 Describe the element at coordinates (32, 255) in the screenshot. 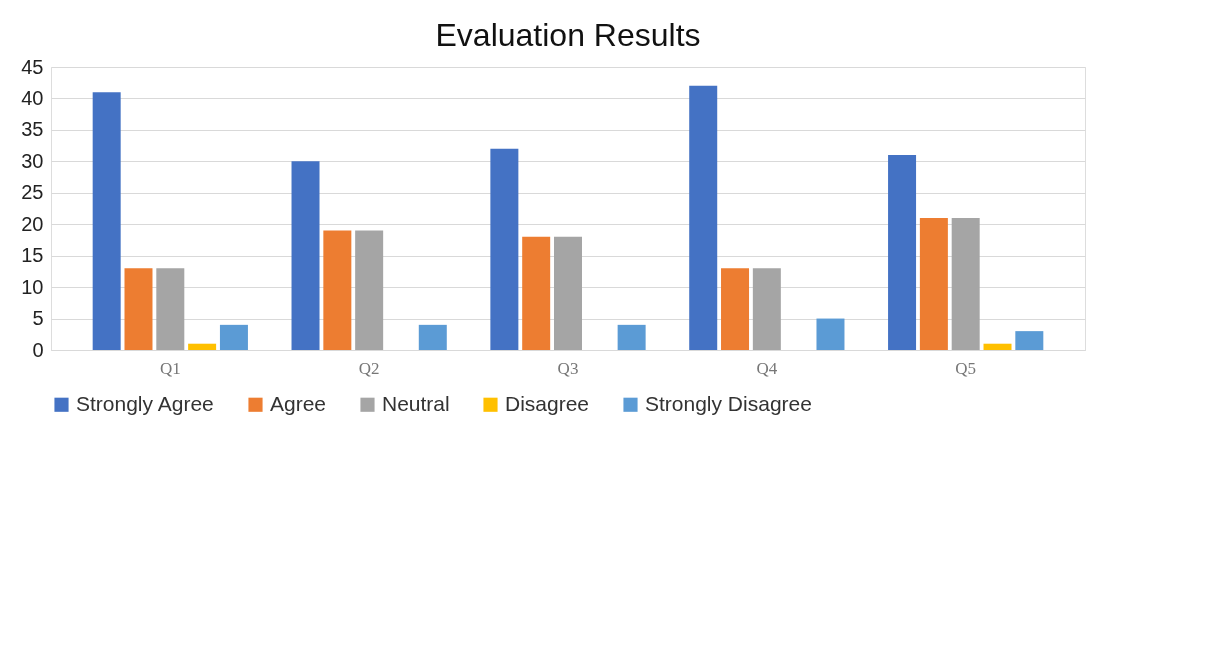

I see `y-tick-label: 15` at that location.